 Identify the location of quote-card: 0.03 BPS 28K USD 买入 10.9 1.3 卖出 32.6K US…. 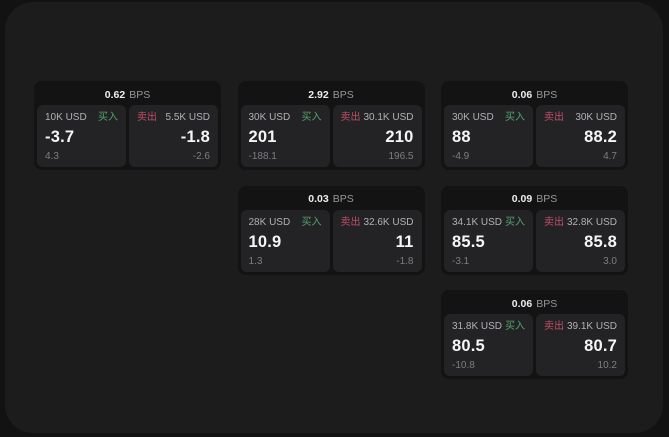
(331, 230).